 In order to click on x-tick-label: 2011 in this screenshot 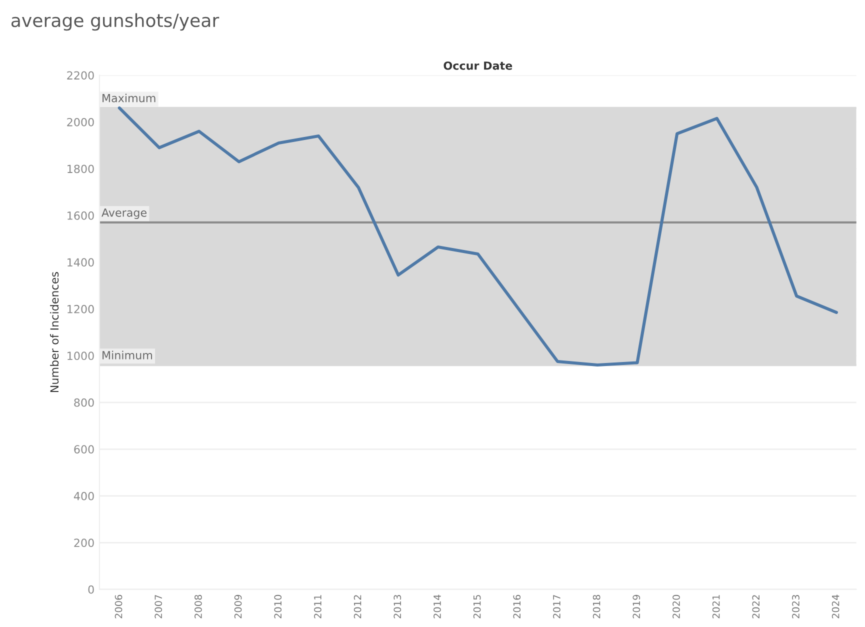, I will do `click(318, 606)`.